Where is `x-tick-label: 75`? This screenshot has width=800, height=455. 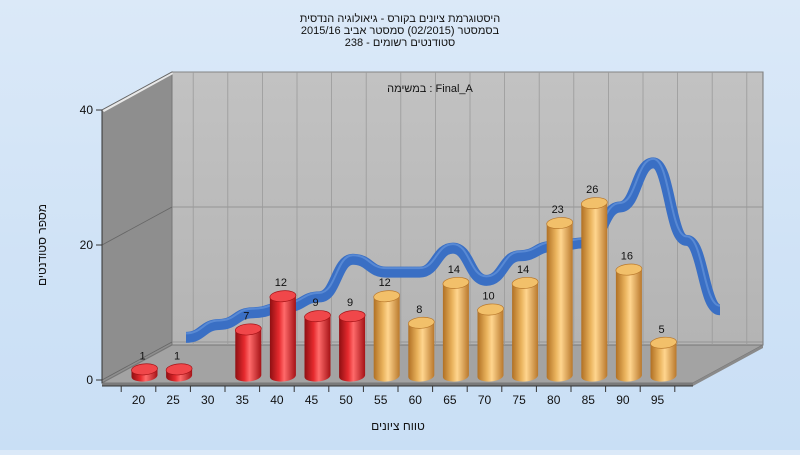
x-tick-label: 75 is located at coordinates (519, 400).